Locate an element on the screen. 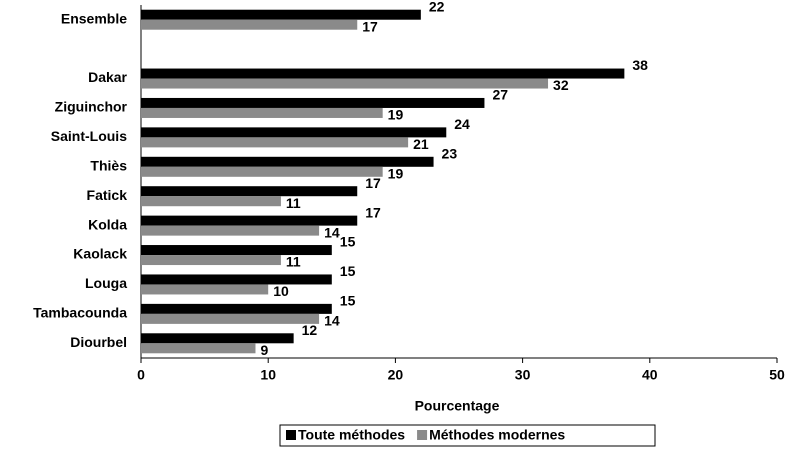  legend-box is located at coordinates (467, 435).